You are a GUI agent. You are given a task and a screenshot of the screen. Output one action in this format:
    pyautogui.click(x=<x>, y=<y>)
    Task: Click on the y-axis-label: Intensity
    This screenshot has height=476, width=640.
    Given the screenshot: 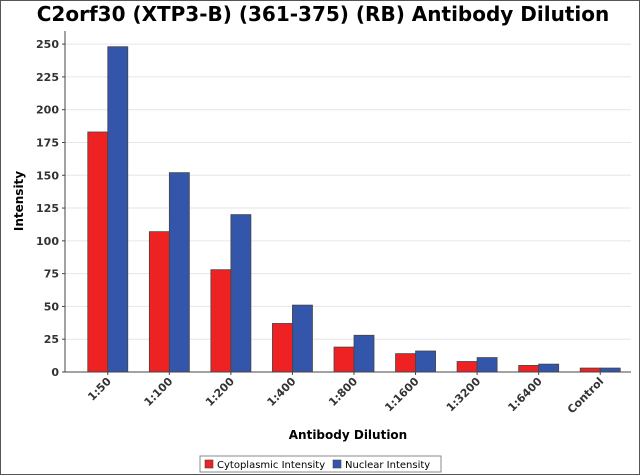 What is the action you would take?
    pyautogui.click(x=19, y=201)
    